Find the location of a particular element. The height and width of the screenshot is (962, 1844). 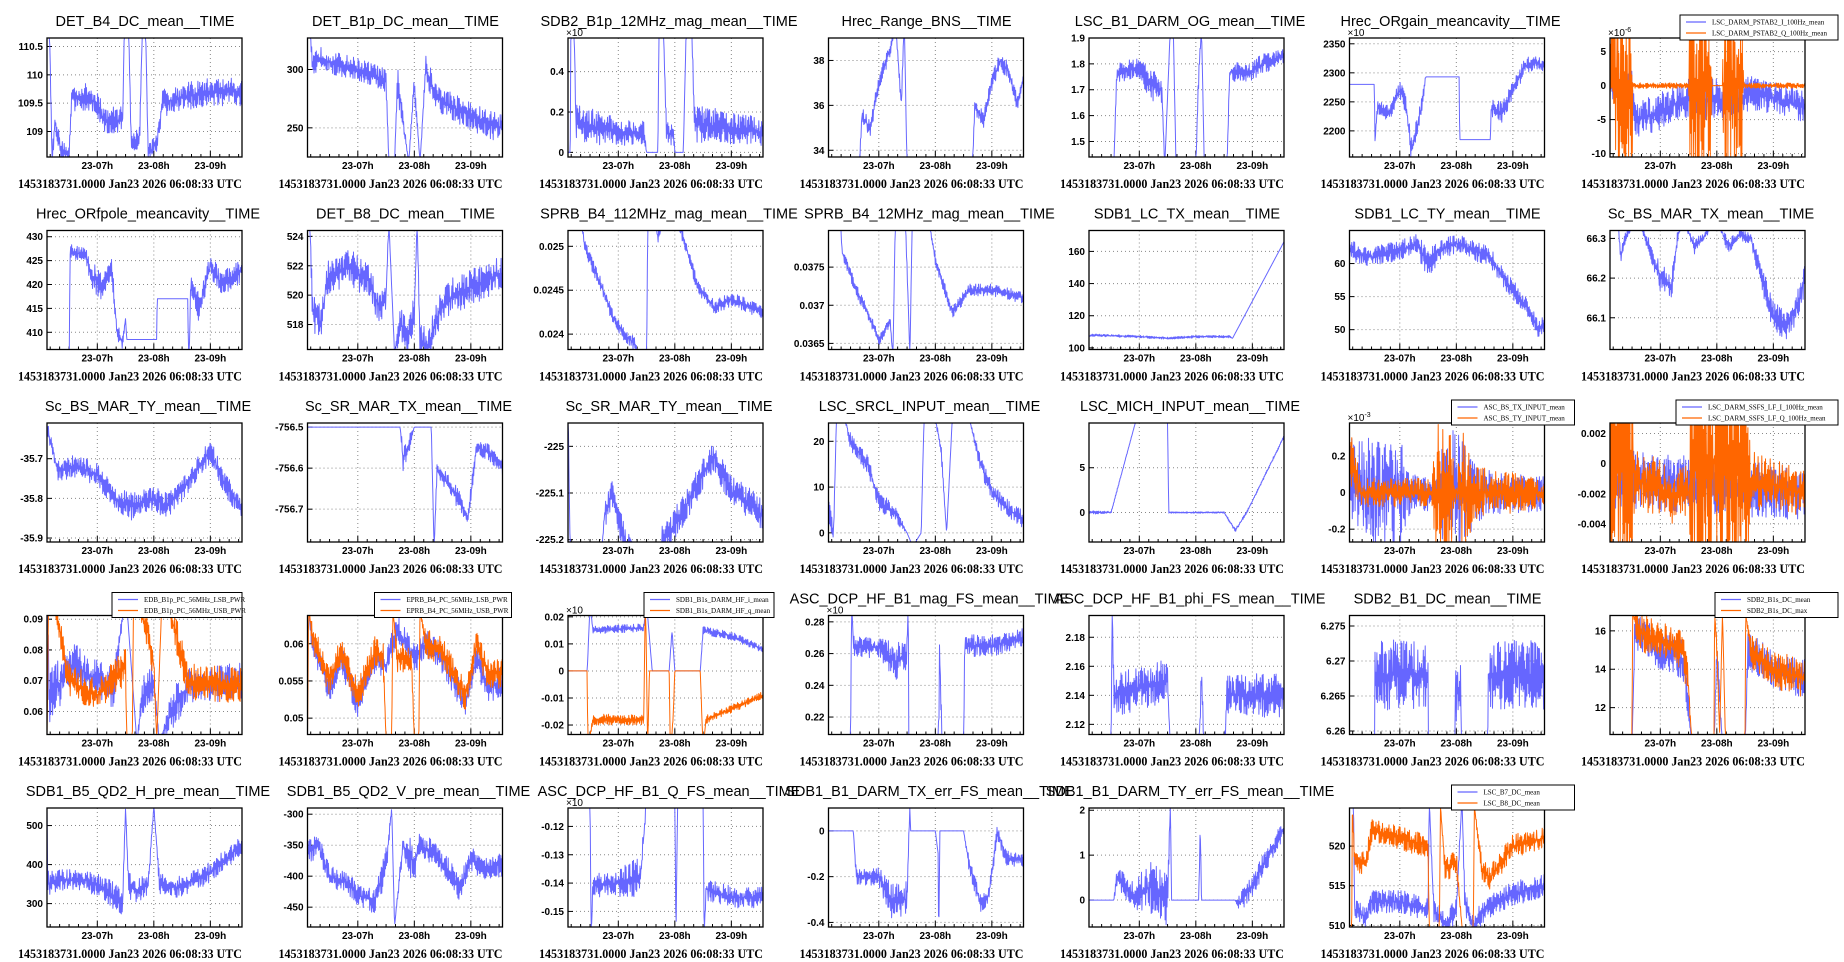

y-tick-label: 425 is located at coordinates (34, 261).